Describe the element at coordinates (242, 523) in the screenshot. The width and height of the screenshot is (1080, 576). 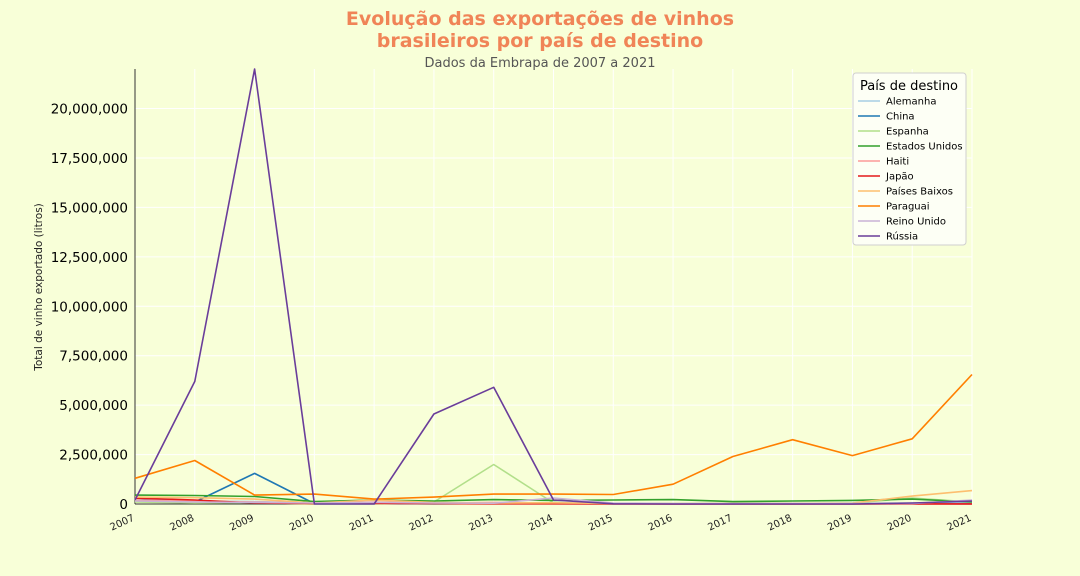
I see `x-tick-label: 2009` at that location.